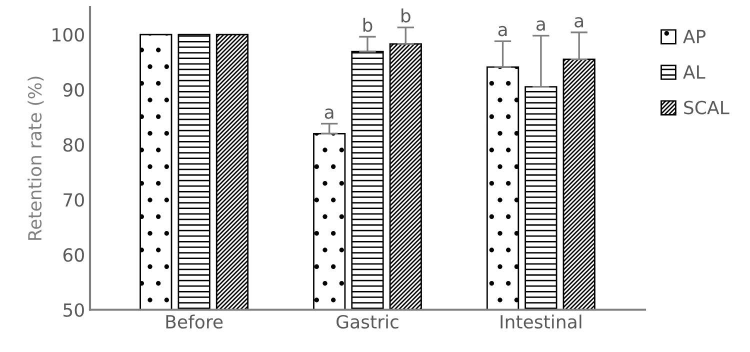 The width and height of the screenshot is (750, 352). What do you see at coordinates (36, 158) in the screenshot?
I see `y-axis-title: Retention rate (%)` at bounding box center [36, 158].